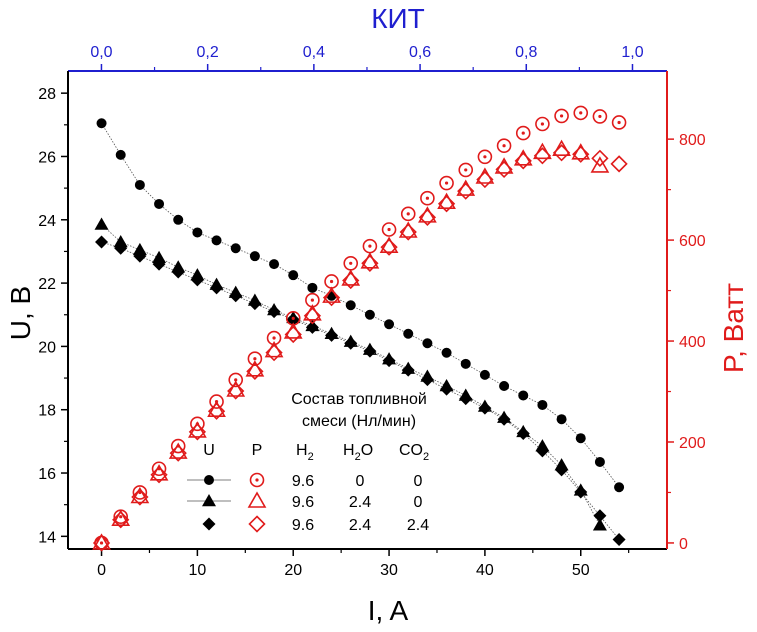  I want to click on legend-row1-co2: 0, so click(418, 481).